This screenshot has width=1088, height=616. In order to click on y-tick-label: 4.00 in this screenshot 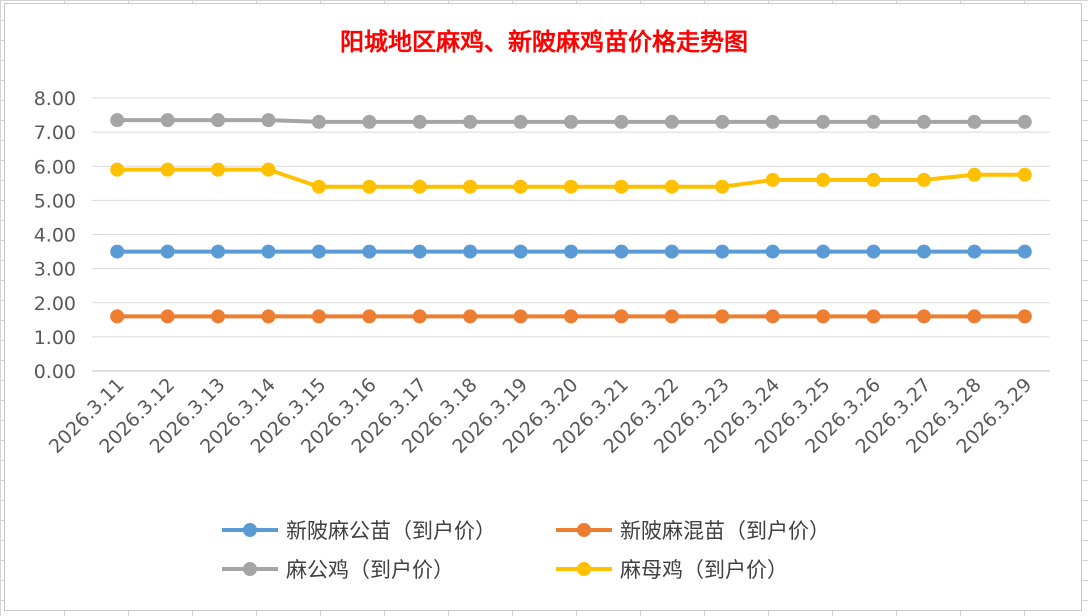, I will do `click(55, 236)`.